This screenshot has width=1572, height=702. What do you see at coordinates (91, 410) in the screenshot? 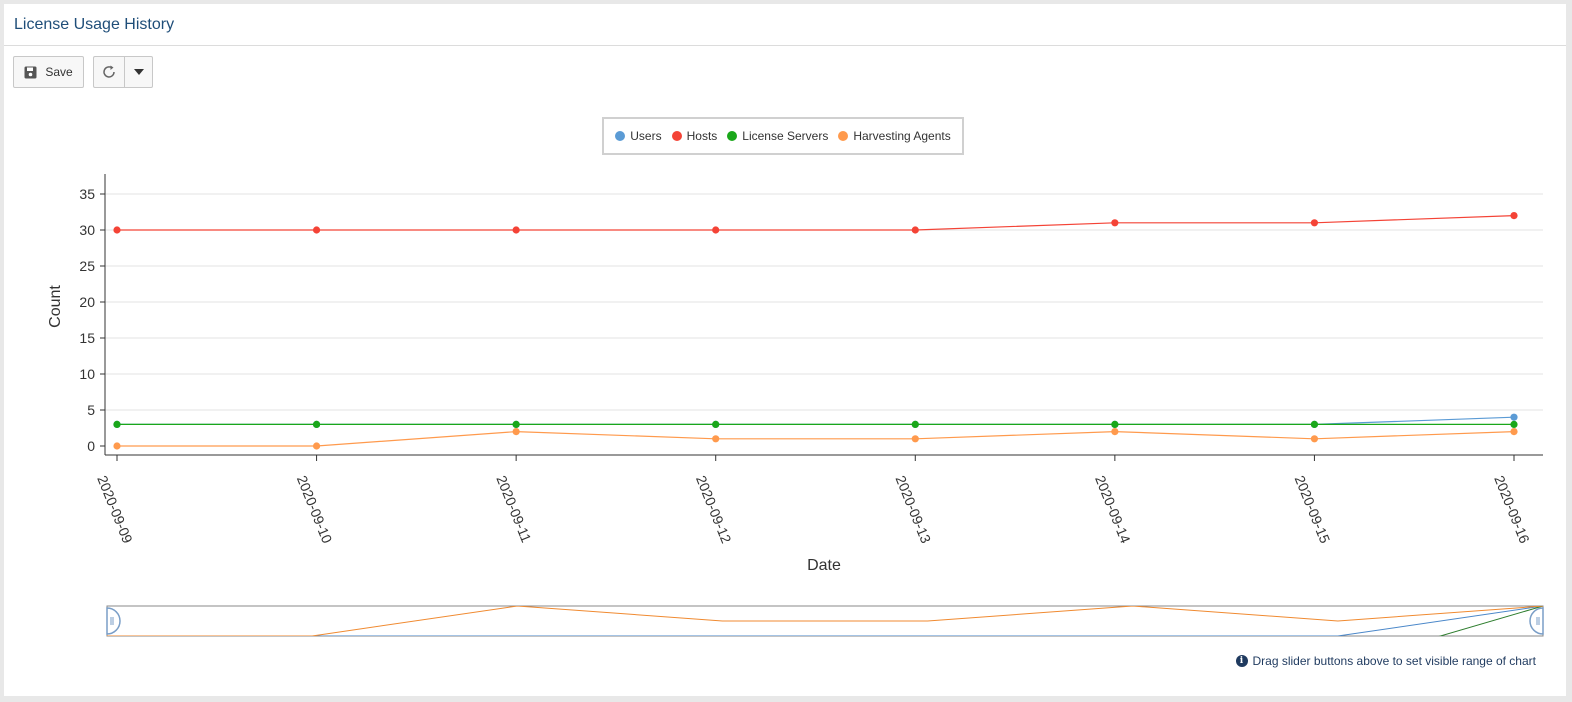
I see `y-tick-label: 5` at bounding box center [91, 410].